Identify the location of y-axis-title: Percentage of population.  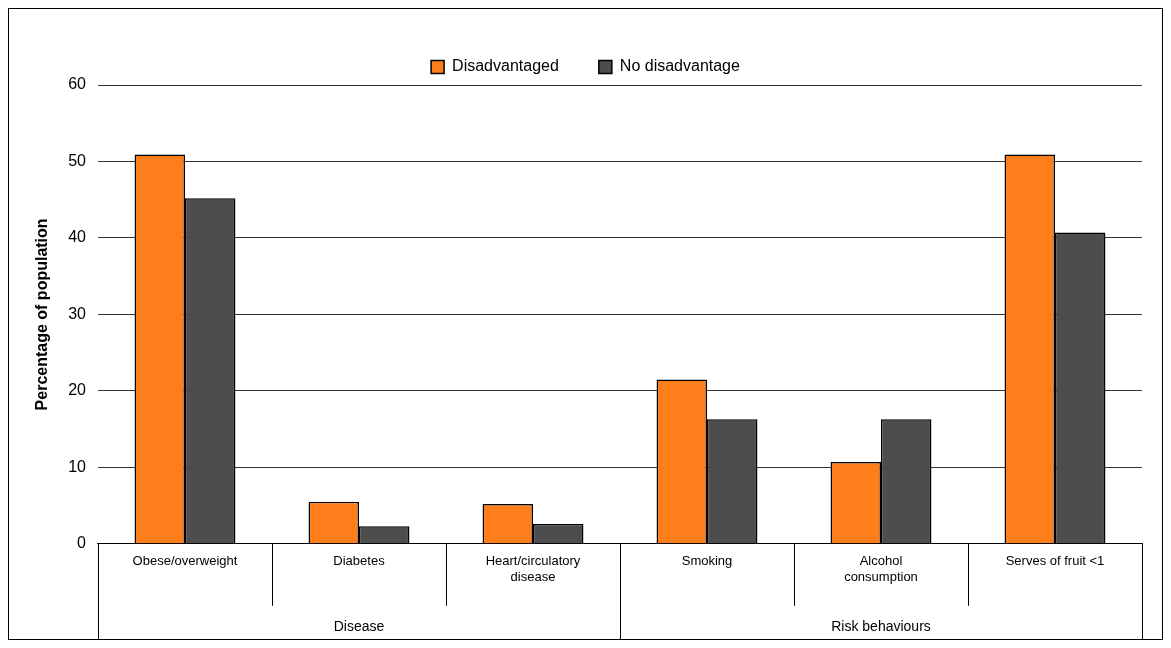
(42, 314).